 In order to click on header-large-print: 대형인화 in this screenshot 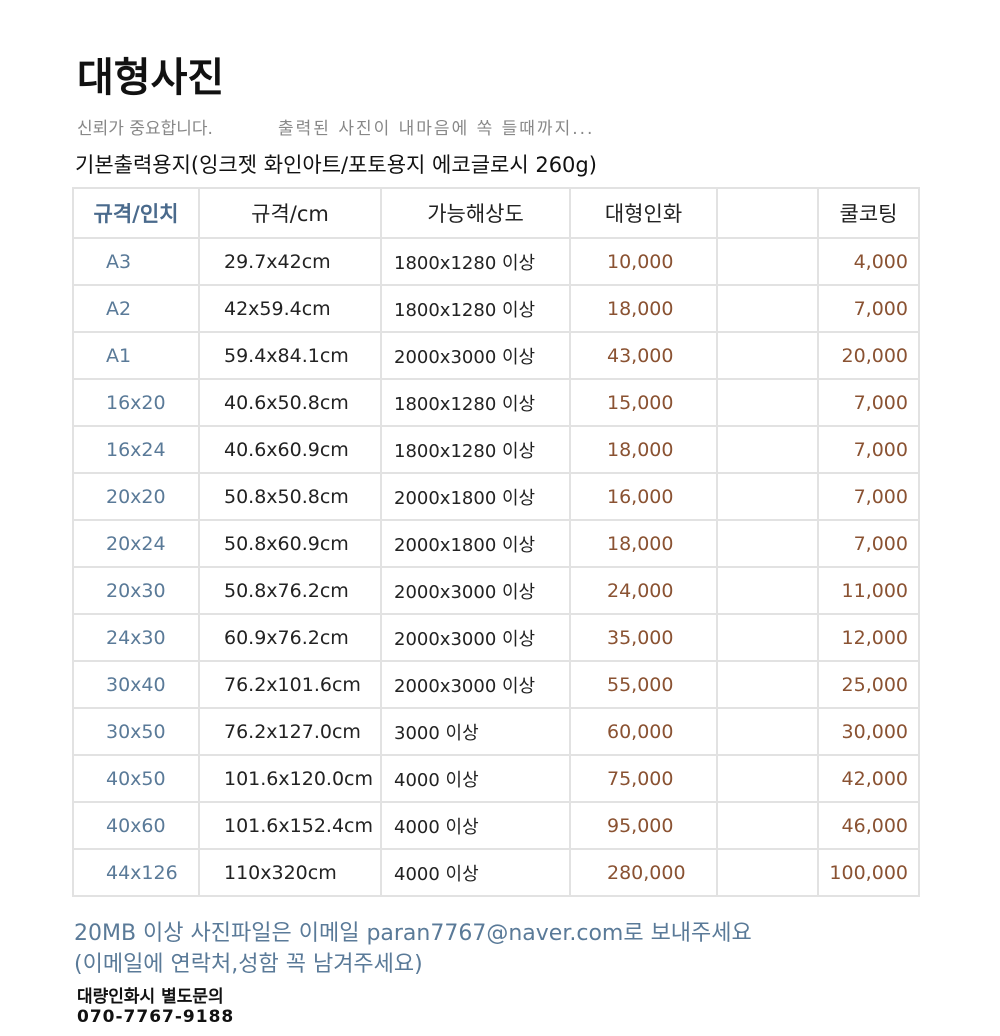, I will do `click(643, 213)`.